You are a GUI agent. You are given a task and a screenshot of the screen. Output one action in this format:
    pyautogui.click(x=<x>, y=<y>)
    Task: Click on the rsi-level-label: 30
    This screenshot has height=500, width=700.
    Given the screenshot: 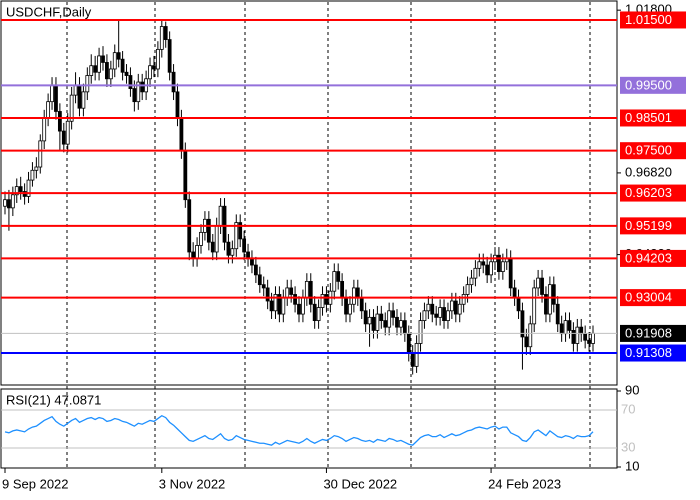 What is the action you would take?
    pyautogui.click(x=628, y=446)
    